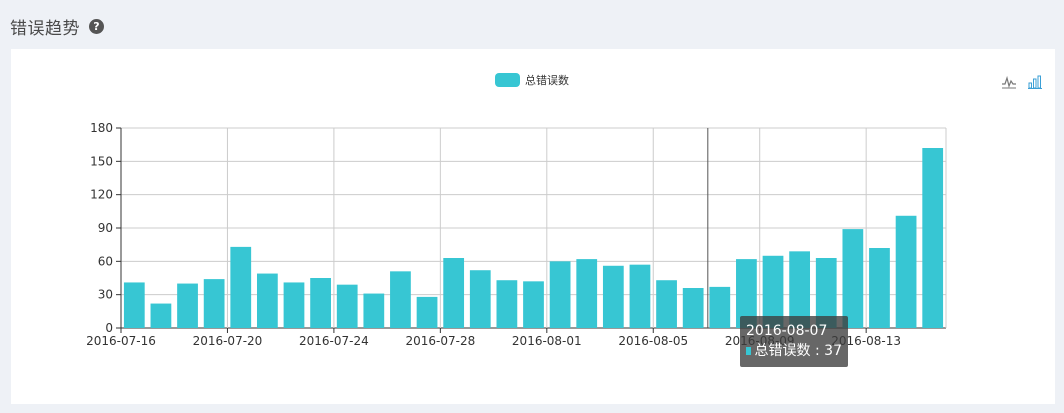 The width and height of the screenshot is (1064, 413). I want to click on section-title: 错误趋势, so click(45, 28).